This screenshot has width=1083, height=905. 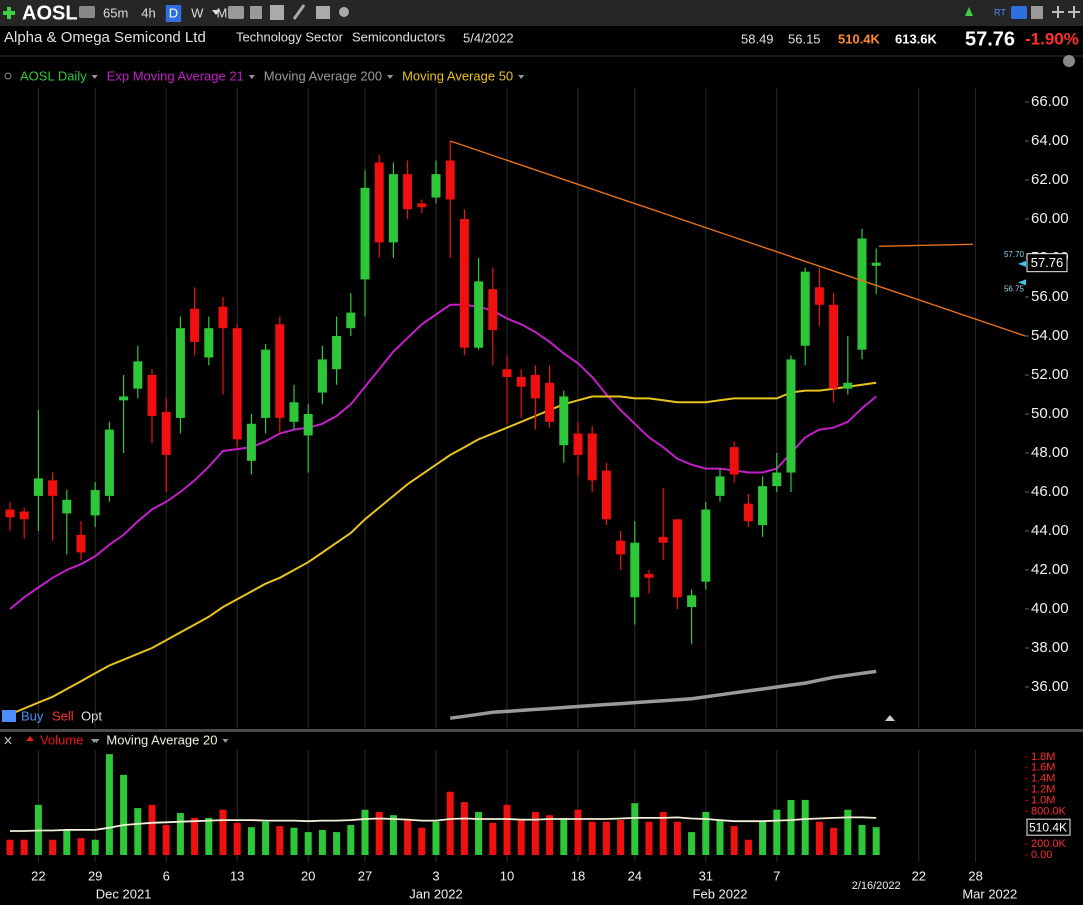 What do you see at coordinates (115, 12) in the screenshot?
I see `interval-button: 65m` at bounding box center [115, 12].